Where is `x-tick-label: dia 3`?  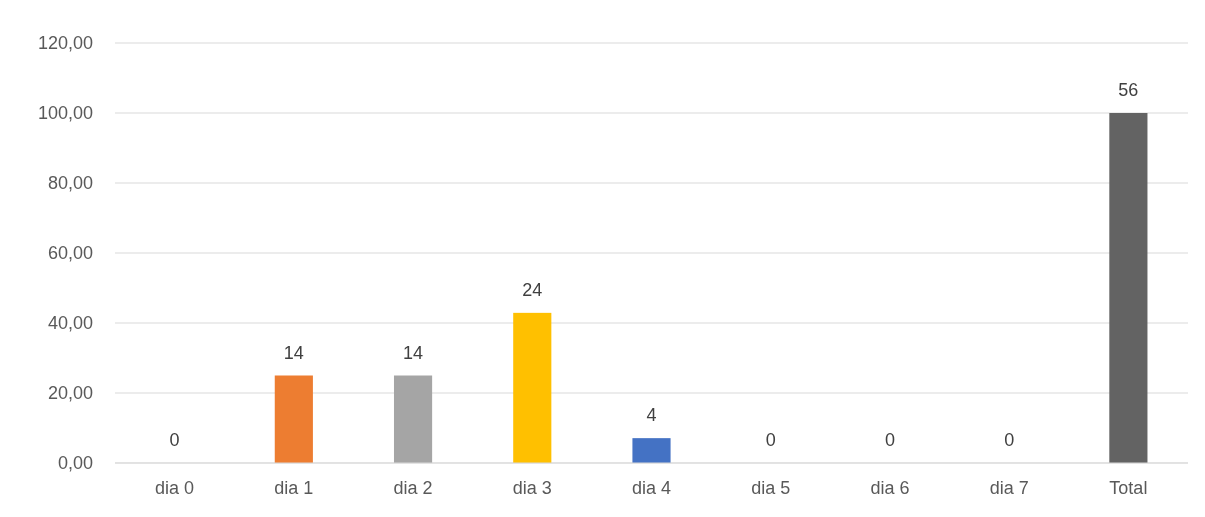 x-tick-label: dia 3 is located at coordinates (532, 488).